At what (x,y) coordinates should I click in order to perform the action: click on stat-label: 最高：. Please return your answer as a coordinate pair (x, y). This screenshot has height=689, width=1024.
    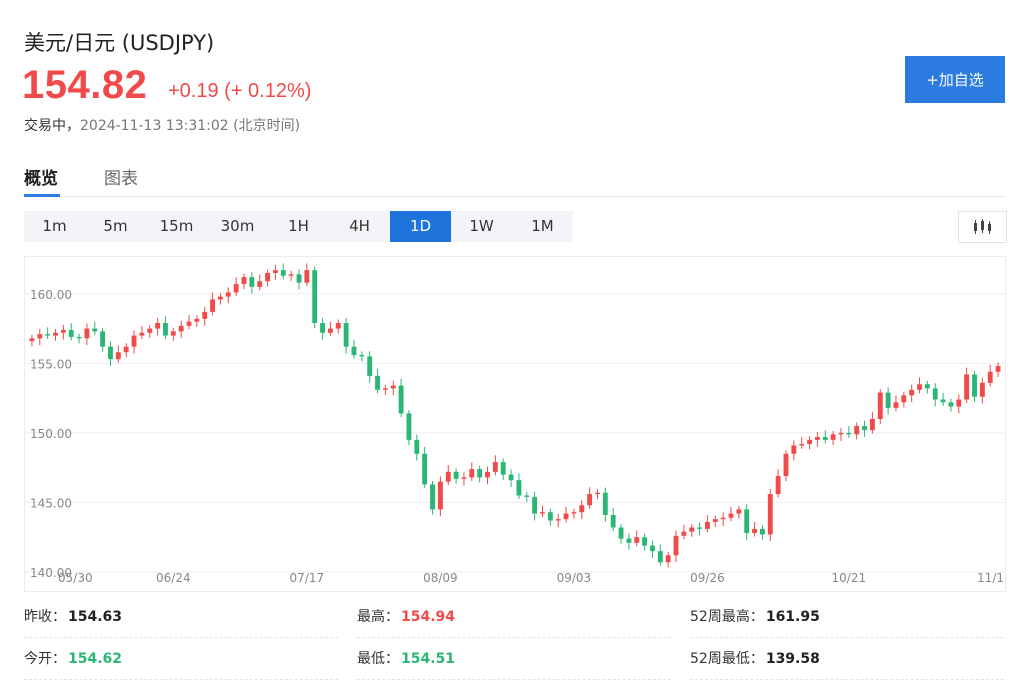
    Looking at the image, I should click on (378, 617).